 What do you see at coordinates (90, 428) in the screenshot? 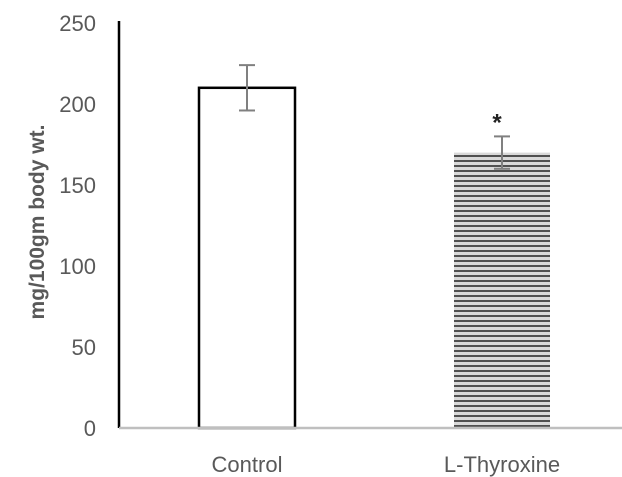
I see `y-tick-label: 0` at bounding box center [90, 428].